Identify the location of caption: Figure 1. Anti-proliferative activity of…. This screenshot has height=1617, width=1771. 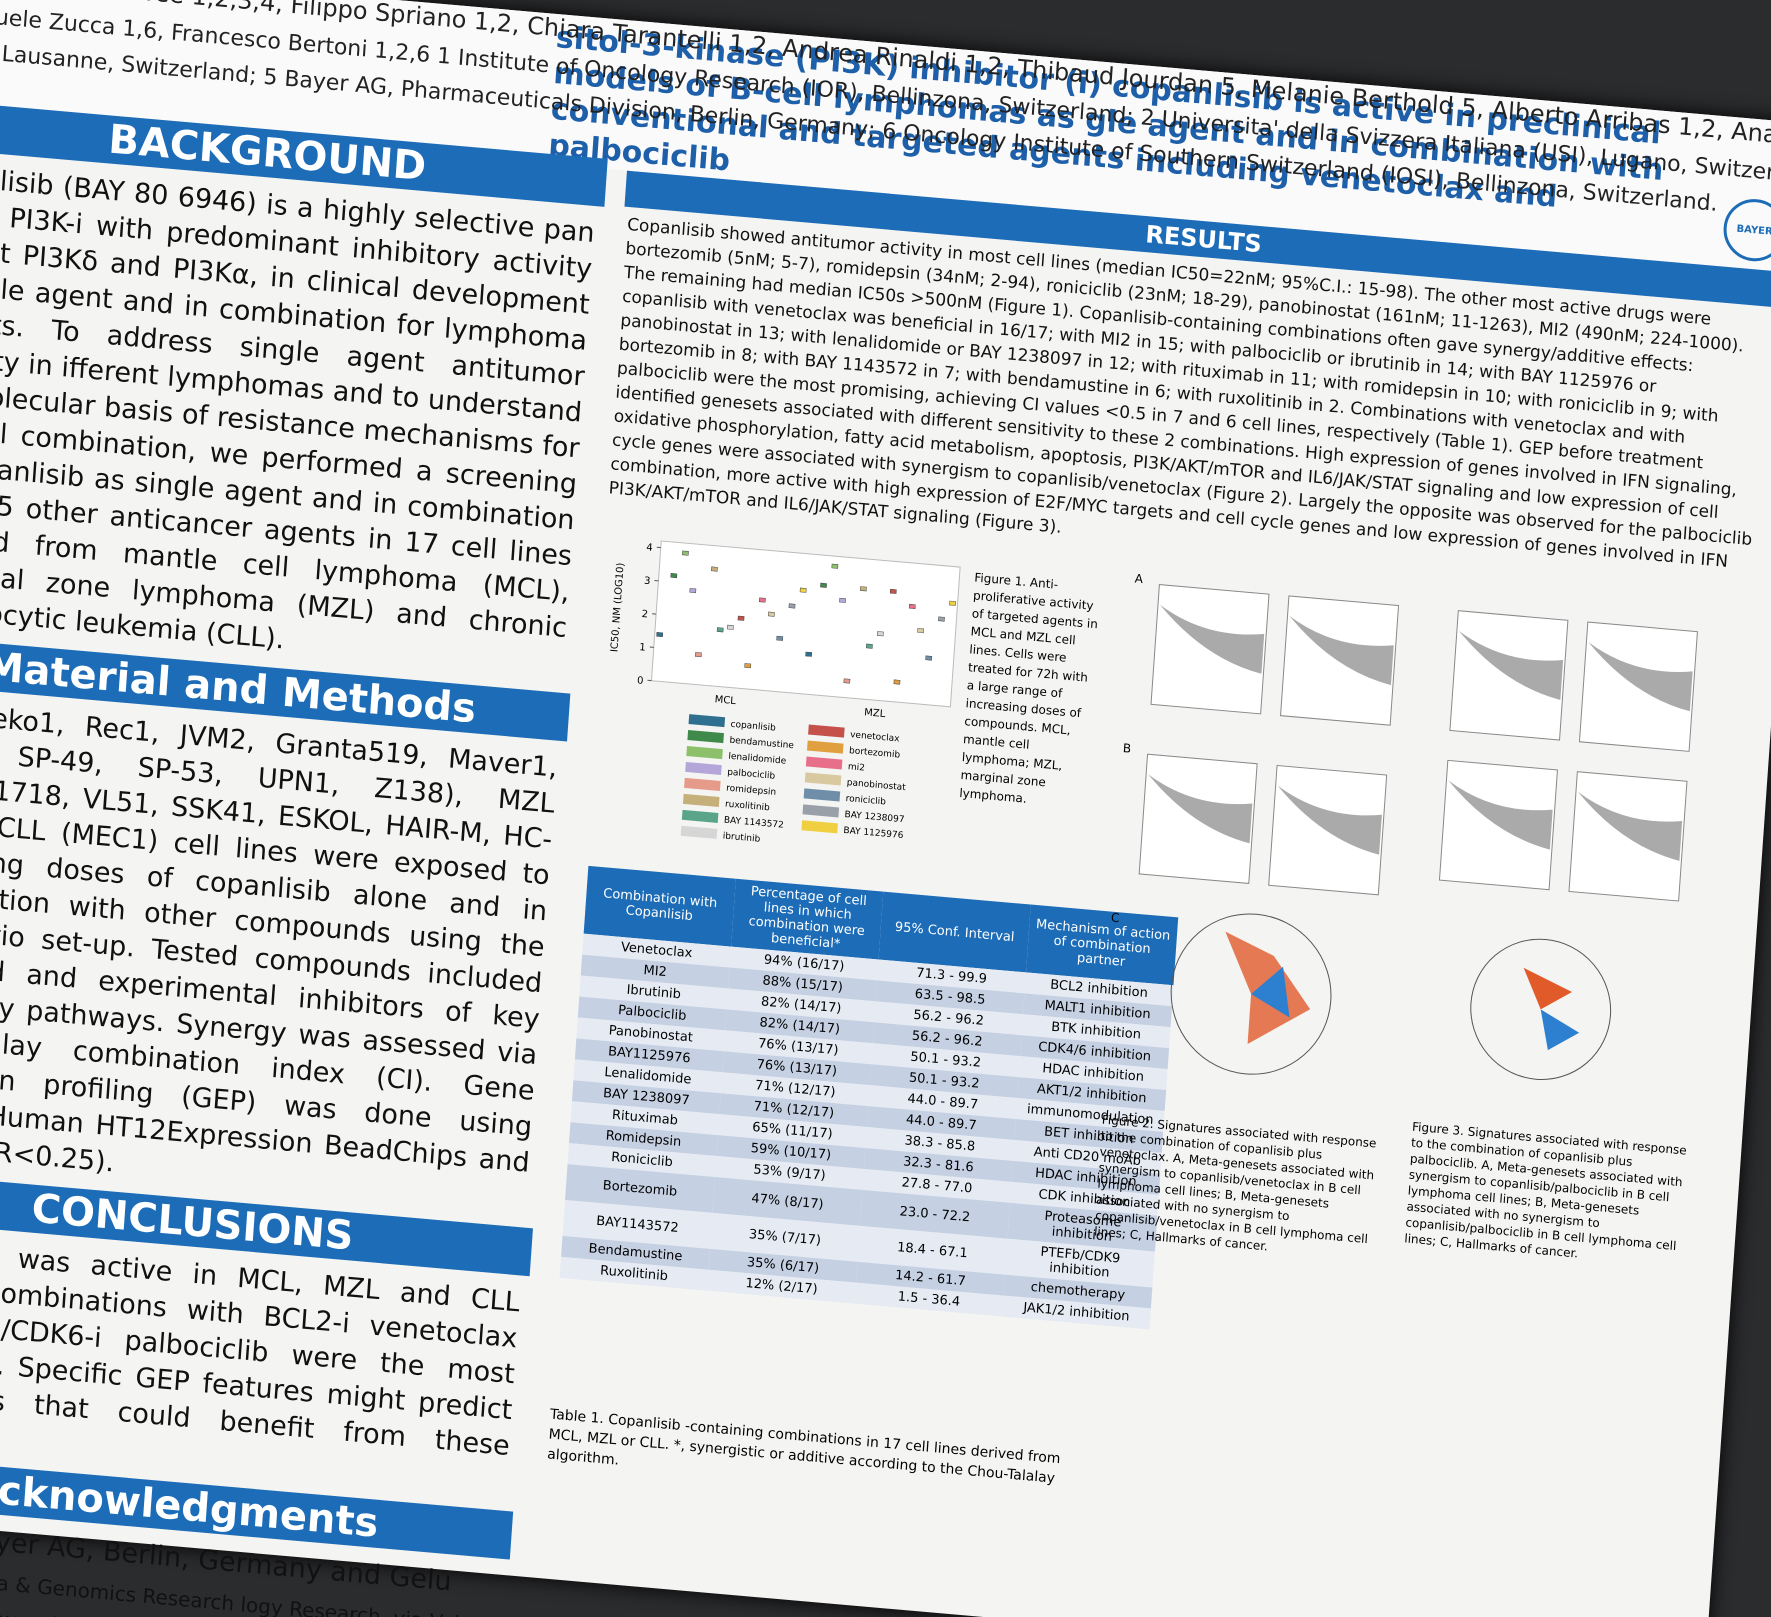
(1028, 688).